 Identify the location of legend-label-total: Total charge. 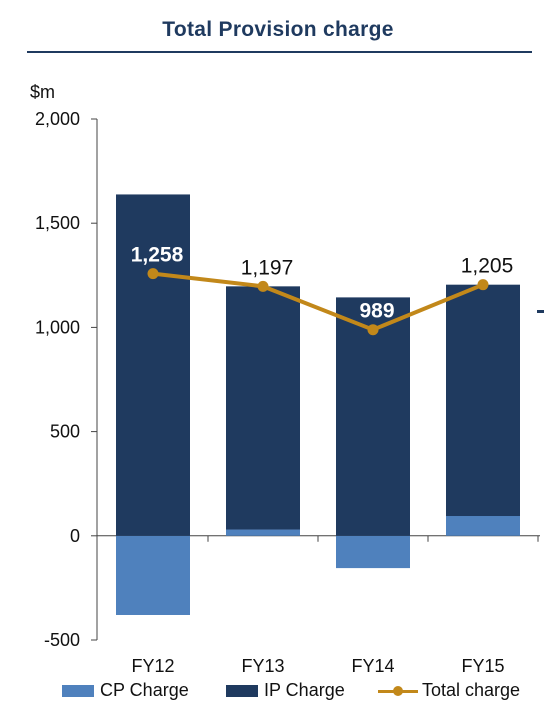
(471, 690).